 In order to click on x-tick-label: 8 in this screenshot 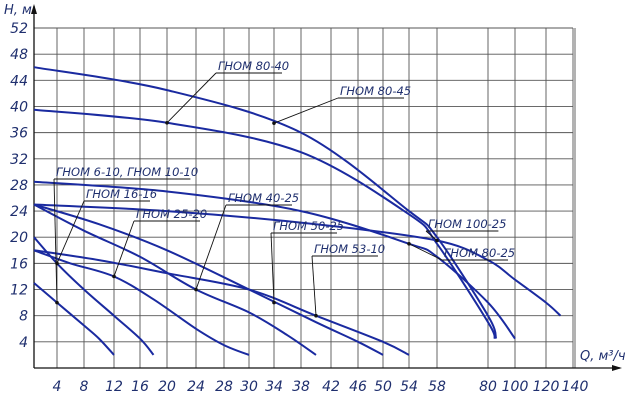, I will do `click(84, 387)`.